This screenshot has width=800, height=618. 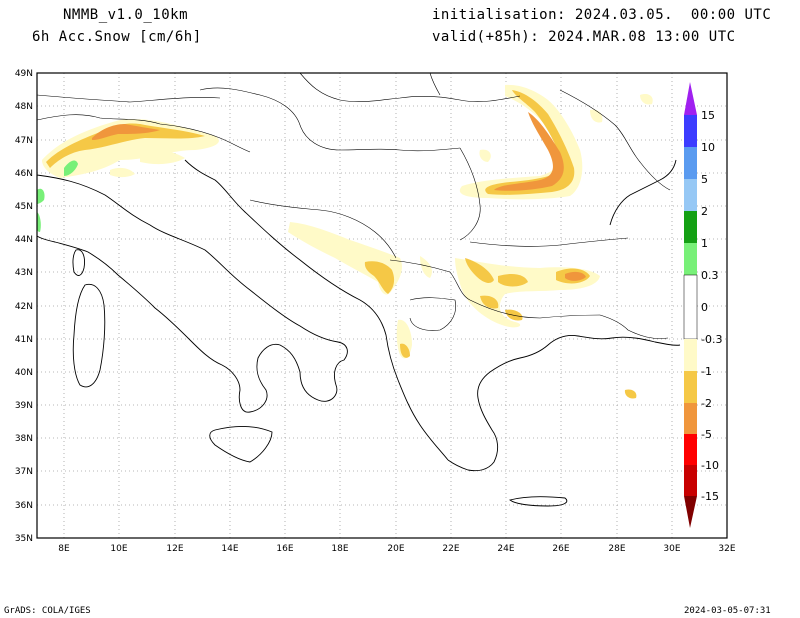 I want to click on colorbar-bottom-arrow, so click(x=690, y=512).